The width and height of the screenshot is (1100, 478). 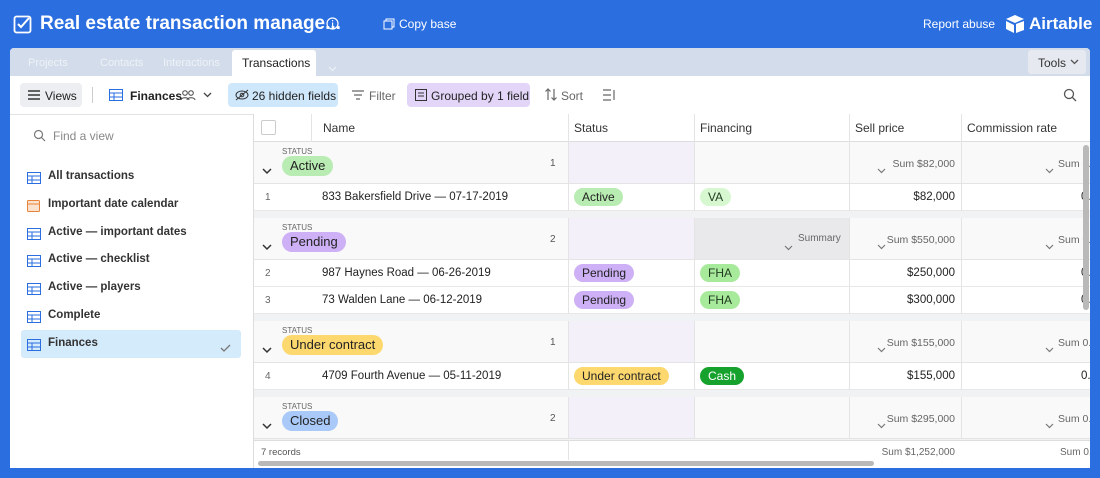 I want to click on report-abuse: Report abuse, so click(x=959, y=24).